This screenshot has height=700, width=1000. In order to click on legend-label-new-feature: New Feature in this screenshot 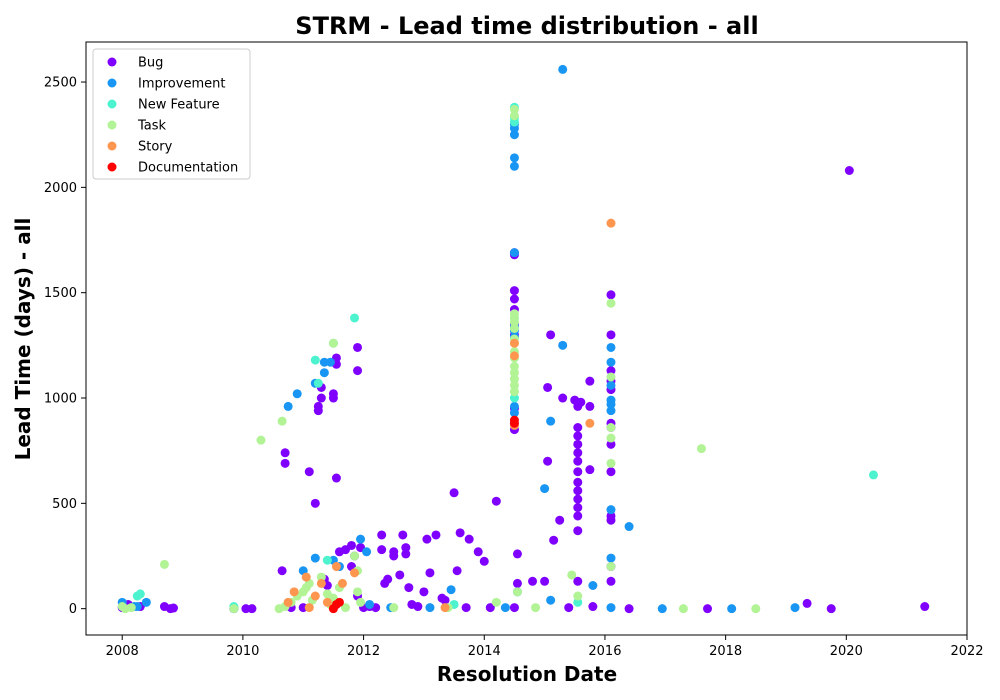, I will do `click(179, 105)`.